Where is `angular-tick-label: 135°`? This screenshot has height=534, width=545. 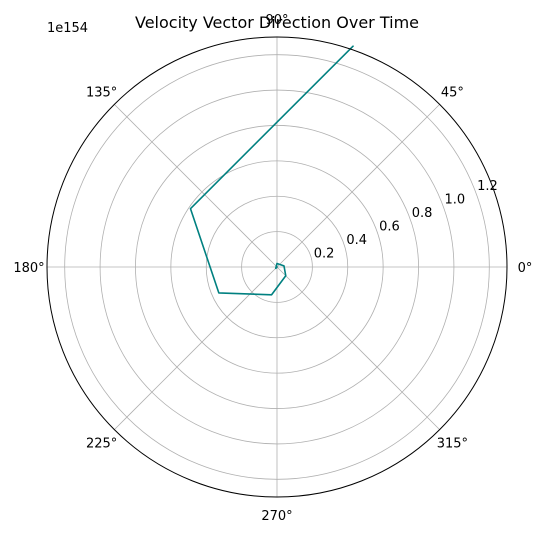 angular-tick-label: 135° is located at coordinates (101, 93).